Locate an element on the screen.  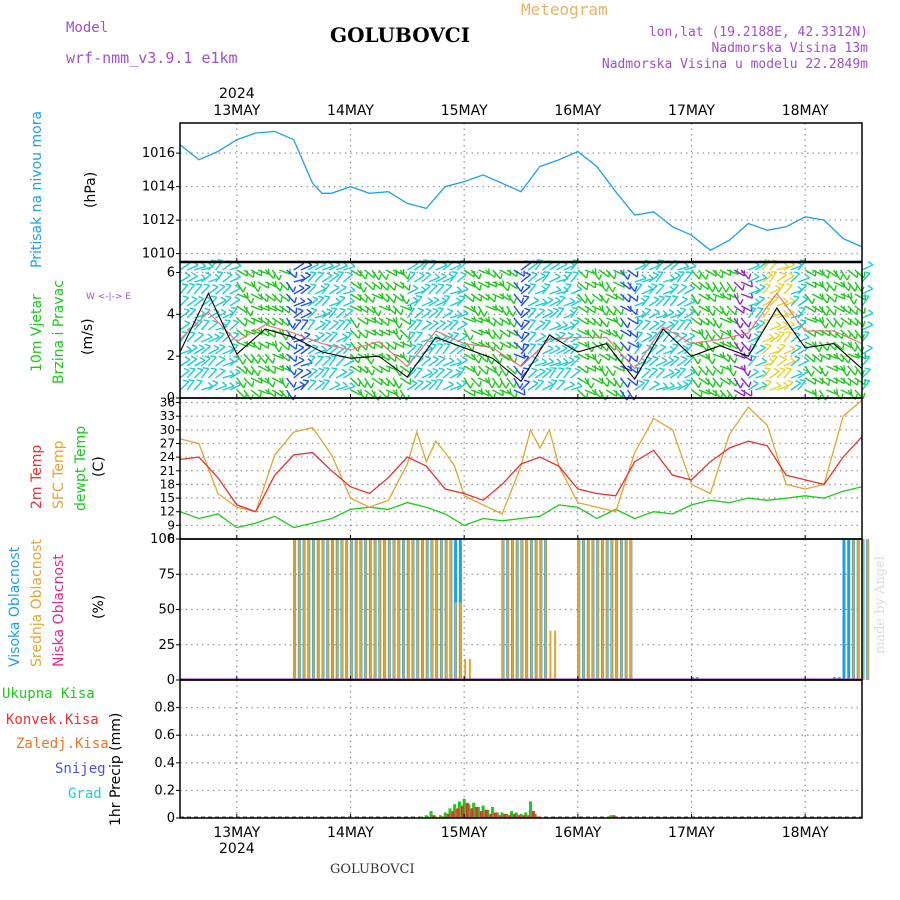
y-tick-label: 50 is located at coordinates (166, 610).